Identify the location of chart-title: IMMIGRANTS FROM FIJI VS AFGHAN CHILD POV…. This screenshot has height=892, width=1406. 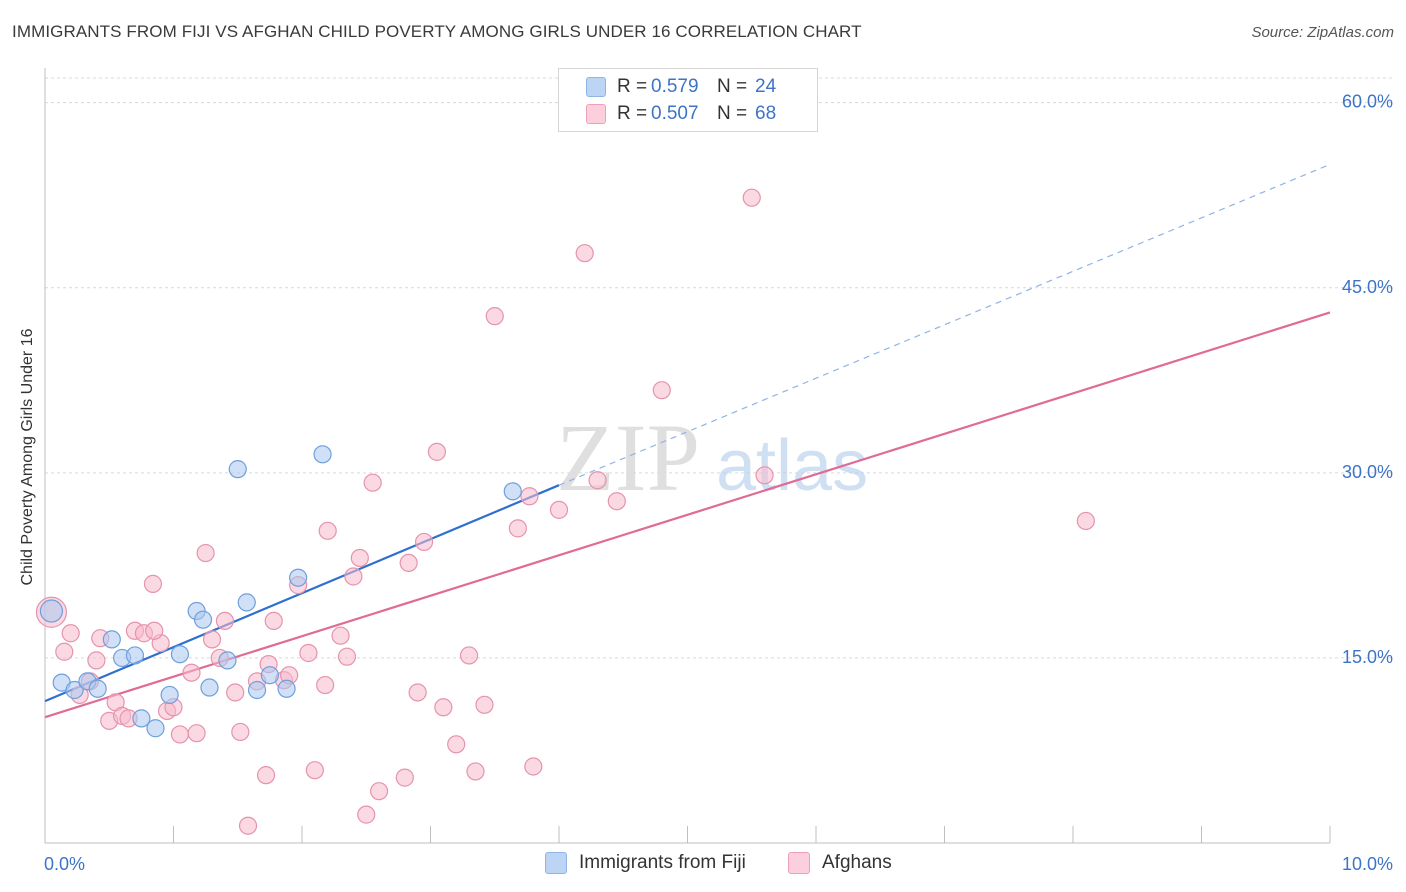
(437, 31).